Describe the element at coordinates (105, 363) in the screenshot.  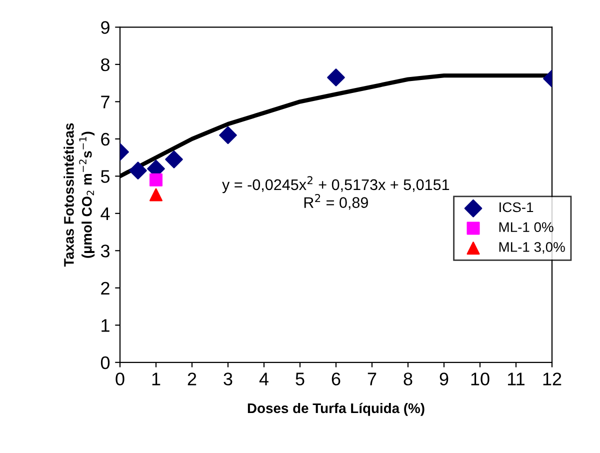
I see `y-tick-label: 0` at that location.